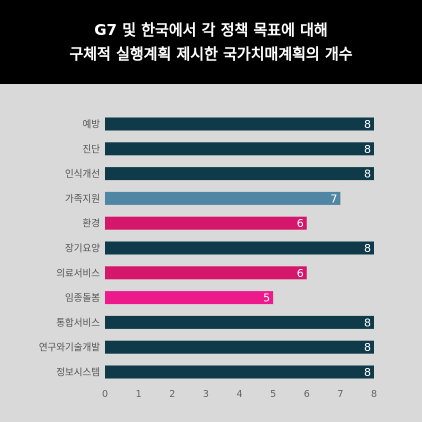 The width and height of the screenshot is (422, 422). What do you see at coordinates (82, 199) in the screenshot?
I see `category-label-3: 가족지원` at bounding box center [82, 199].